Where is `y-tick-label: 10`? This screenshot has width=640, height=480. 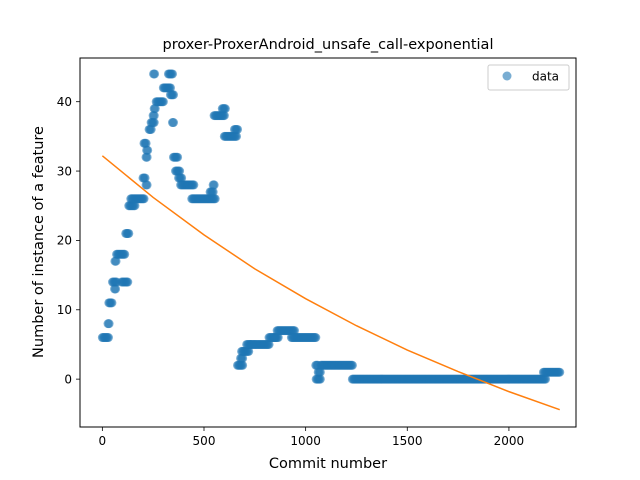 y-tick-label: 10 is located at coordinates (64, 310).